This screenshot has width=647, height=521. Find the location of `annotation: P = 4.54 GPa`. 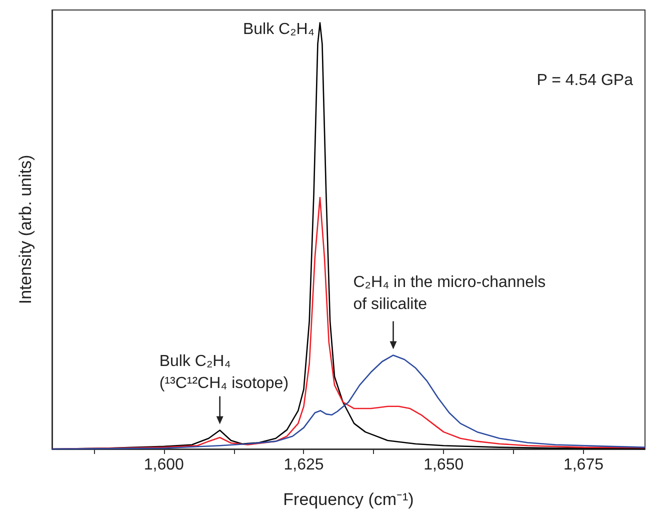

annotation: P = 4.54 GPa is located at coordinates (584, 81).